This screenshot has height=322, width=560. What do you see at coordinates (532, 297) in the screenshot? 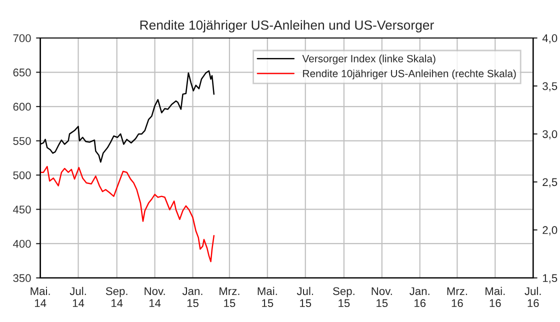
I see `x-tick-label: Jul. 16` at bounding box center [532, 297].